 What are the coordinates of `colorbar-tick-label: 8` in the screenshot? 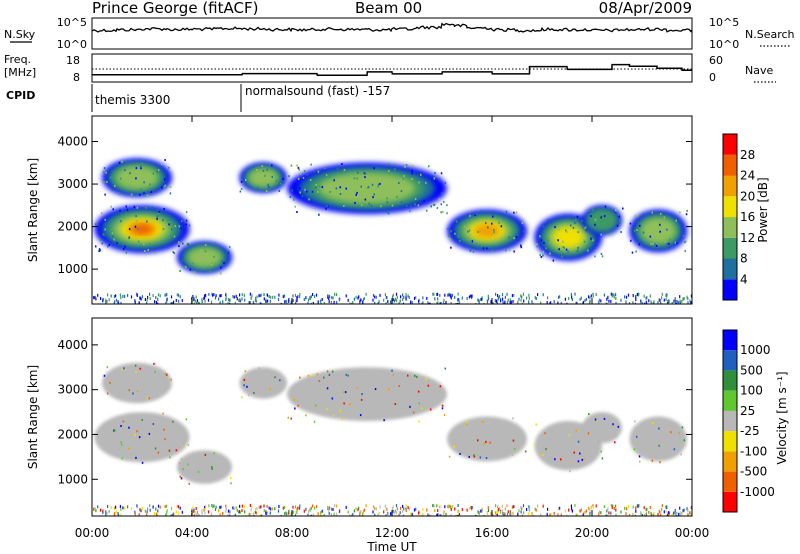 It's located at (744, 259).